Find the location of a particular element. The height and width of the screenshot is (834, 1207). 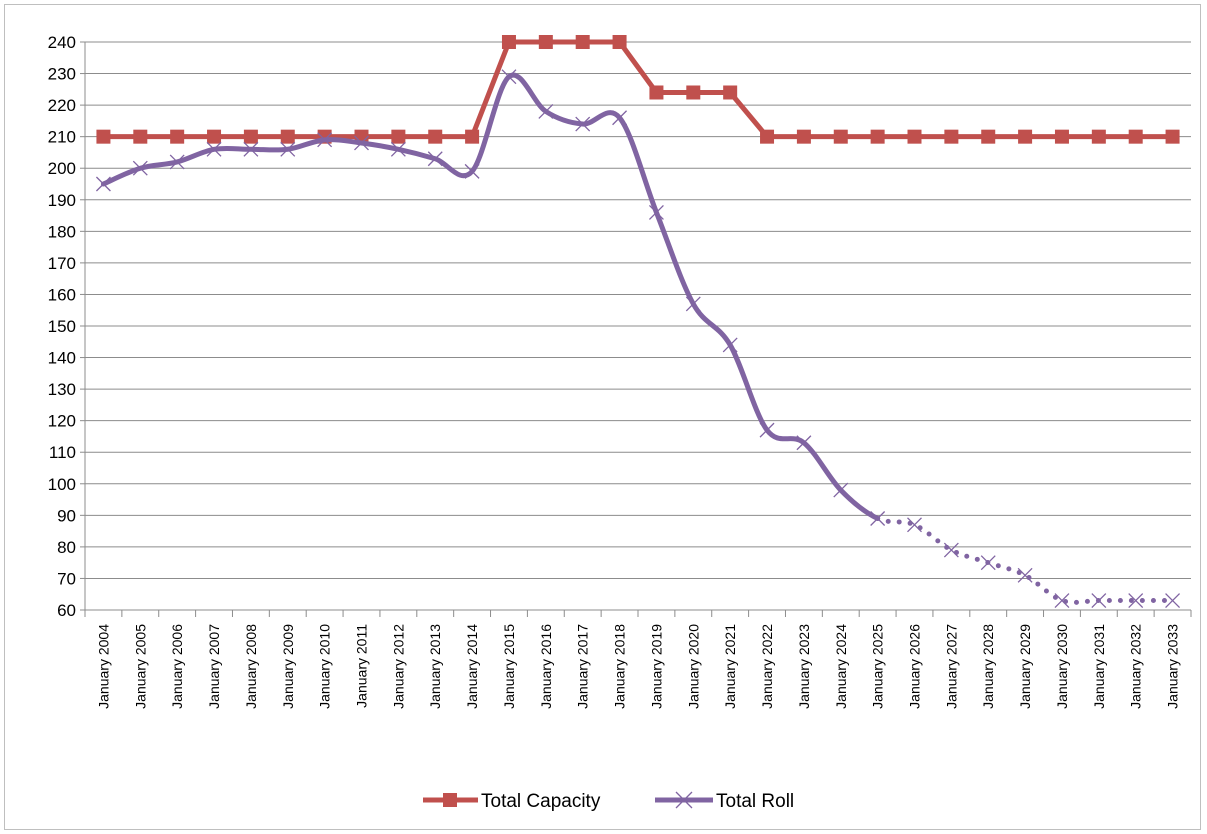

y-tick-label: 240 is located at coordinates (62, 42).